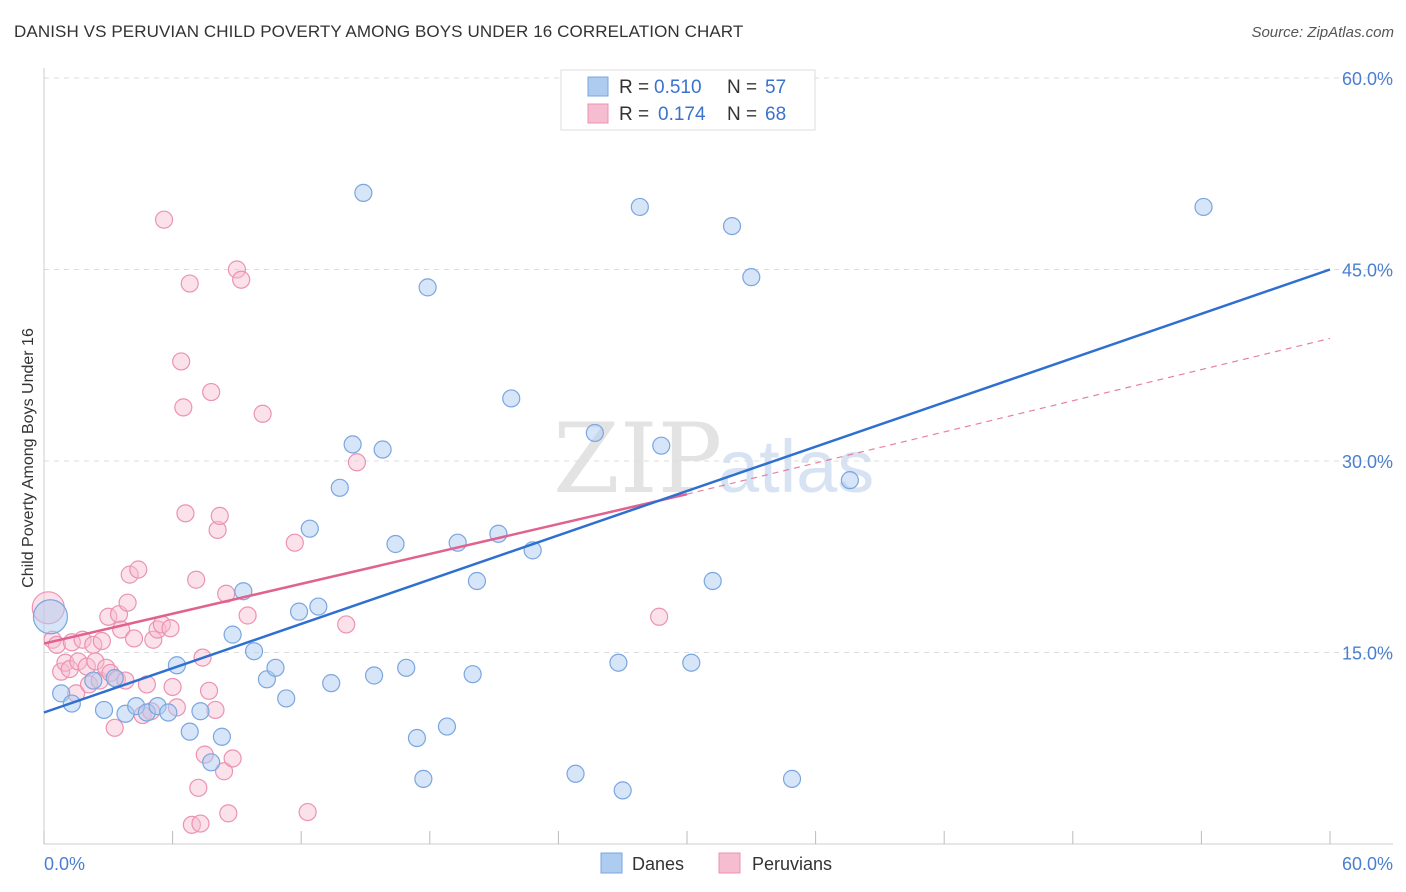 This screenshot has width=1406, height=892. What do you see at coordinates (682, 114) in the screenshot?
I see `legend-r-value-peruvians: 0.174` at bounding box center [682, 114].